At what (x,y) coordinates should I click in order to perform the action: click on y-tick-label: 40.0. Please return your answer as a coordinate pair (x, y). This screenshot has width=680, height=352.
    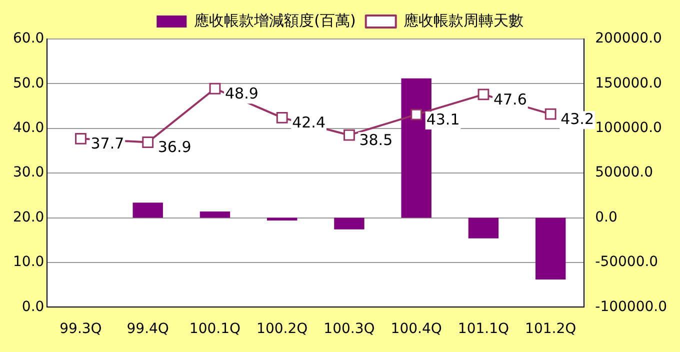
    Looking at the image, I should click on (28, 128).